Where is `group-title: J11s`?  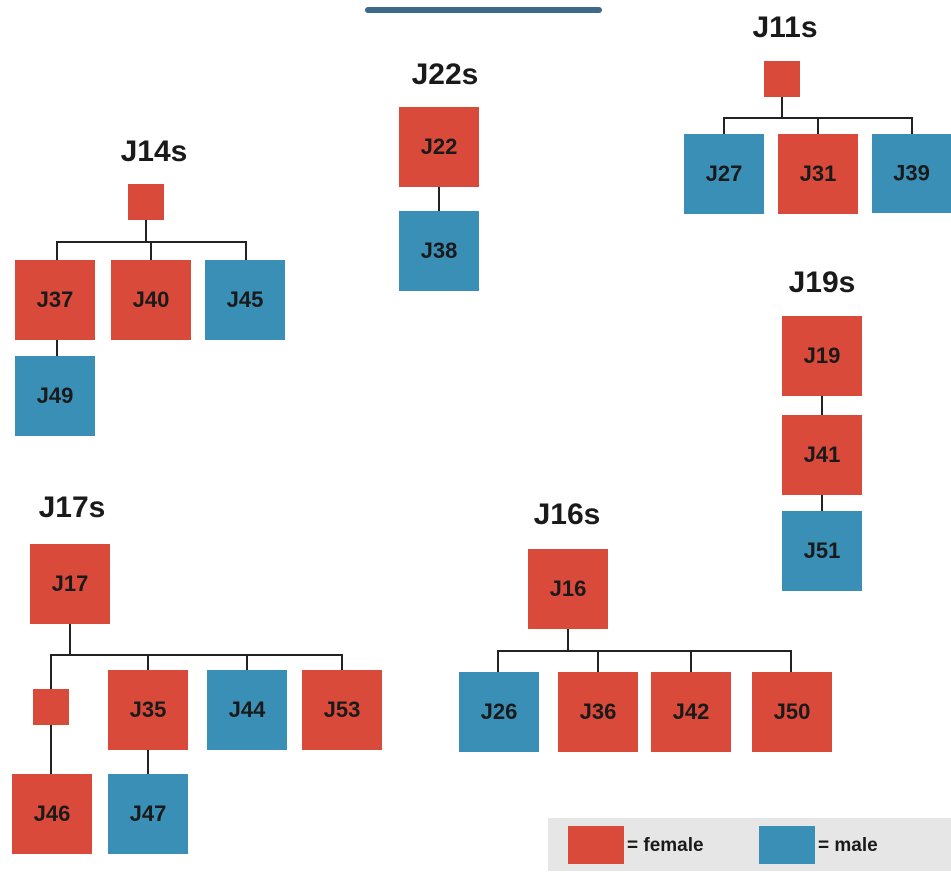
group-title: J11s is located at coordinates (784, 27).